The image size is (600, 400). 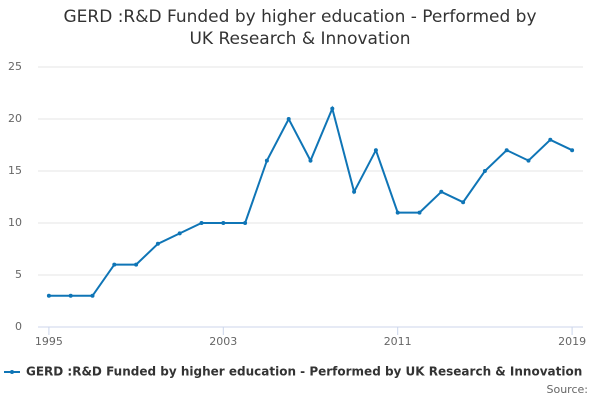 I want to click on y-tick-label: 15, so click(x=15, y=170).